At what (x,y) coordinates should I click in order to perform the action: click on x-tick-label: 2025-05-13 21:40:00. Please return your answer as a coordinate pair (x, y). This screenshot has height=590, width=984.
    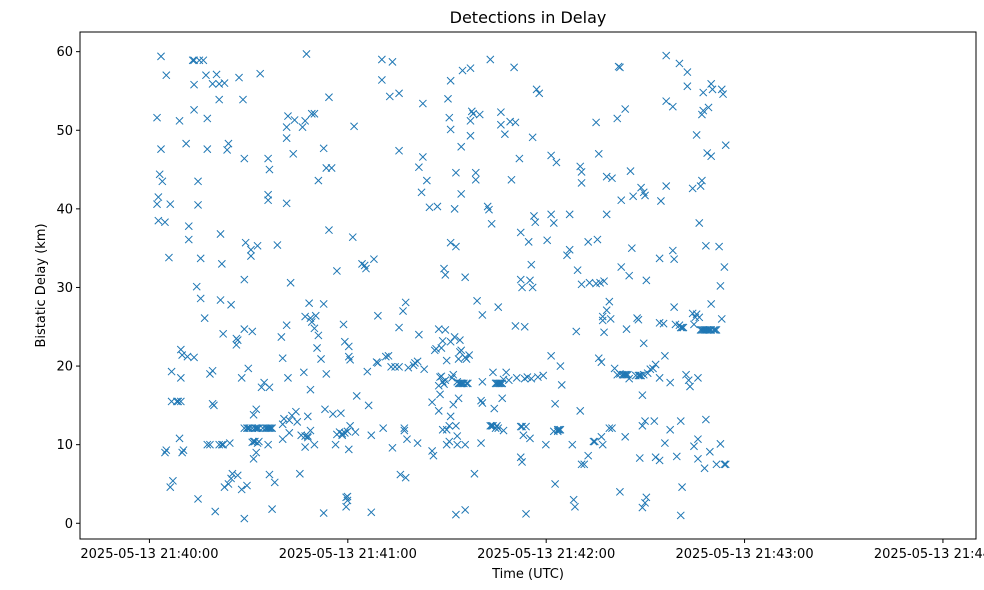
    Looking at the image, I should click on (149, 554).